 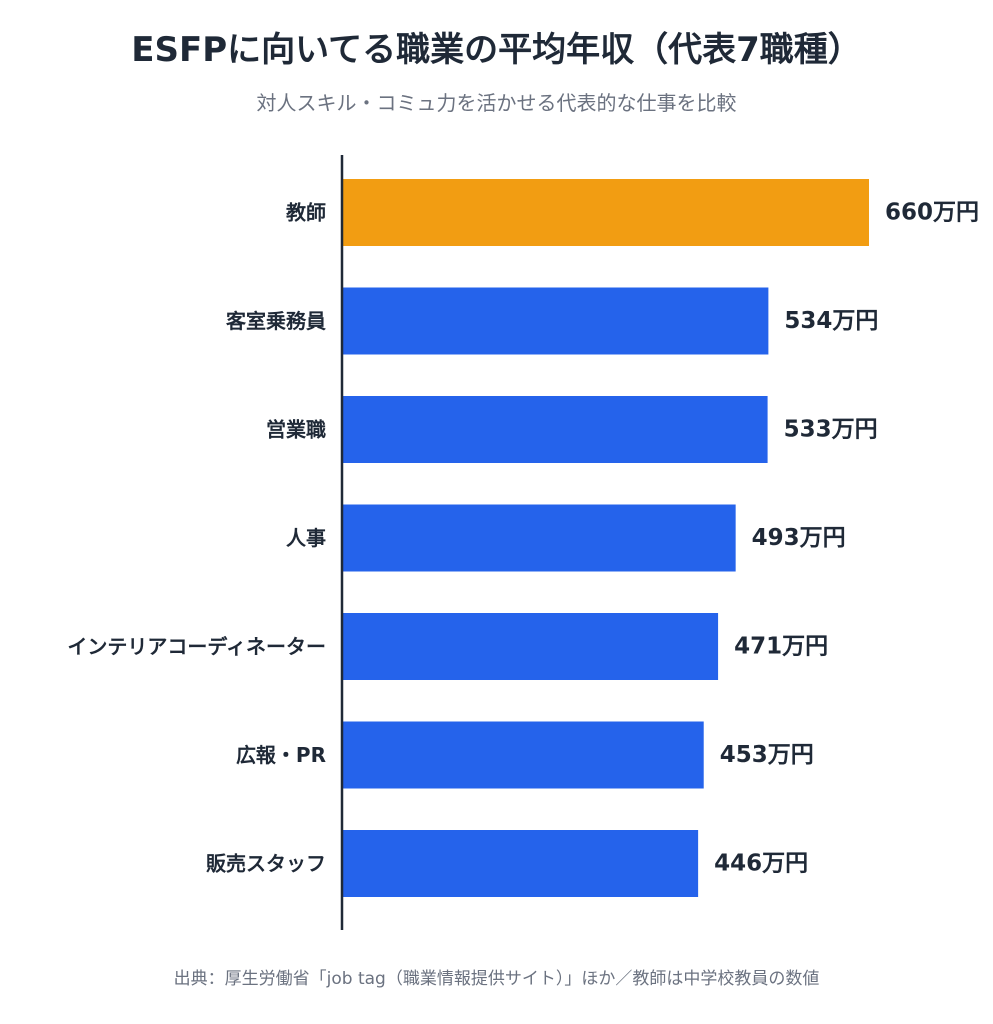 What do you see at coordinates (496, 50) in the screenshot?
I see `chart-title: ESFPに向いてる職業の平均年収（代表7職種）` at bounding box center [496, 50].